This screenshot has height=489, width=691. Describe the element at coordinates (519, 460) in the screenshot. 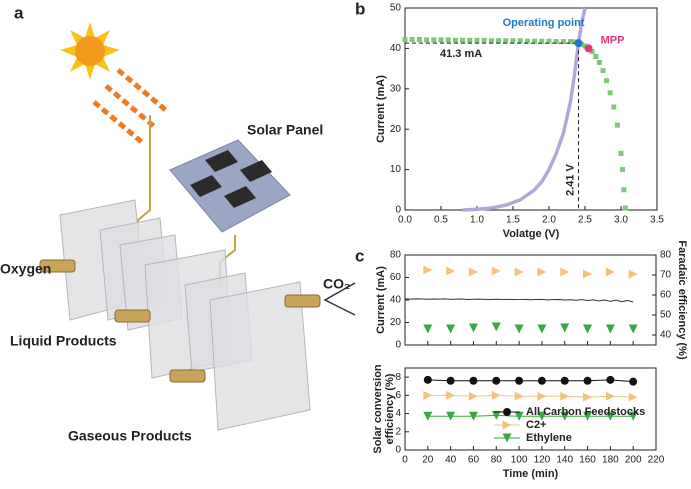

I see `x-tick-label: 100` at that location.